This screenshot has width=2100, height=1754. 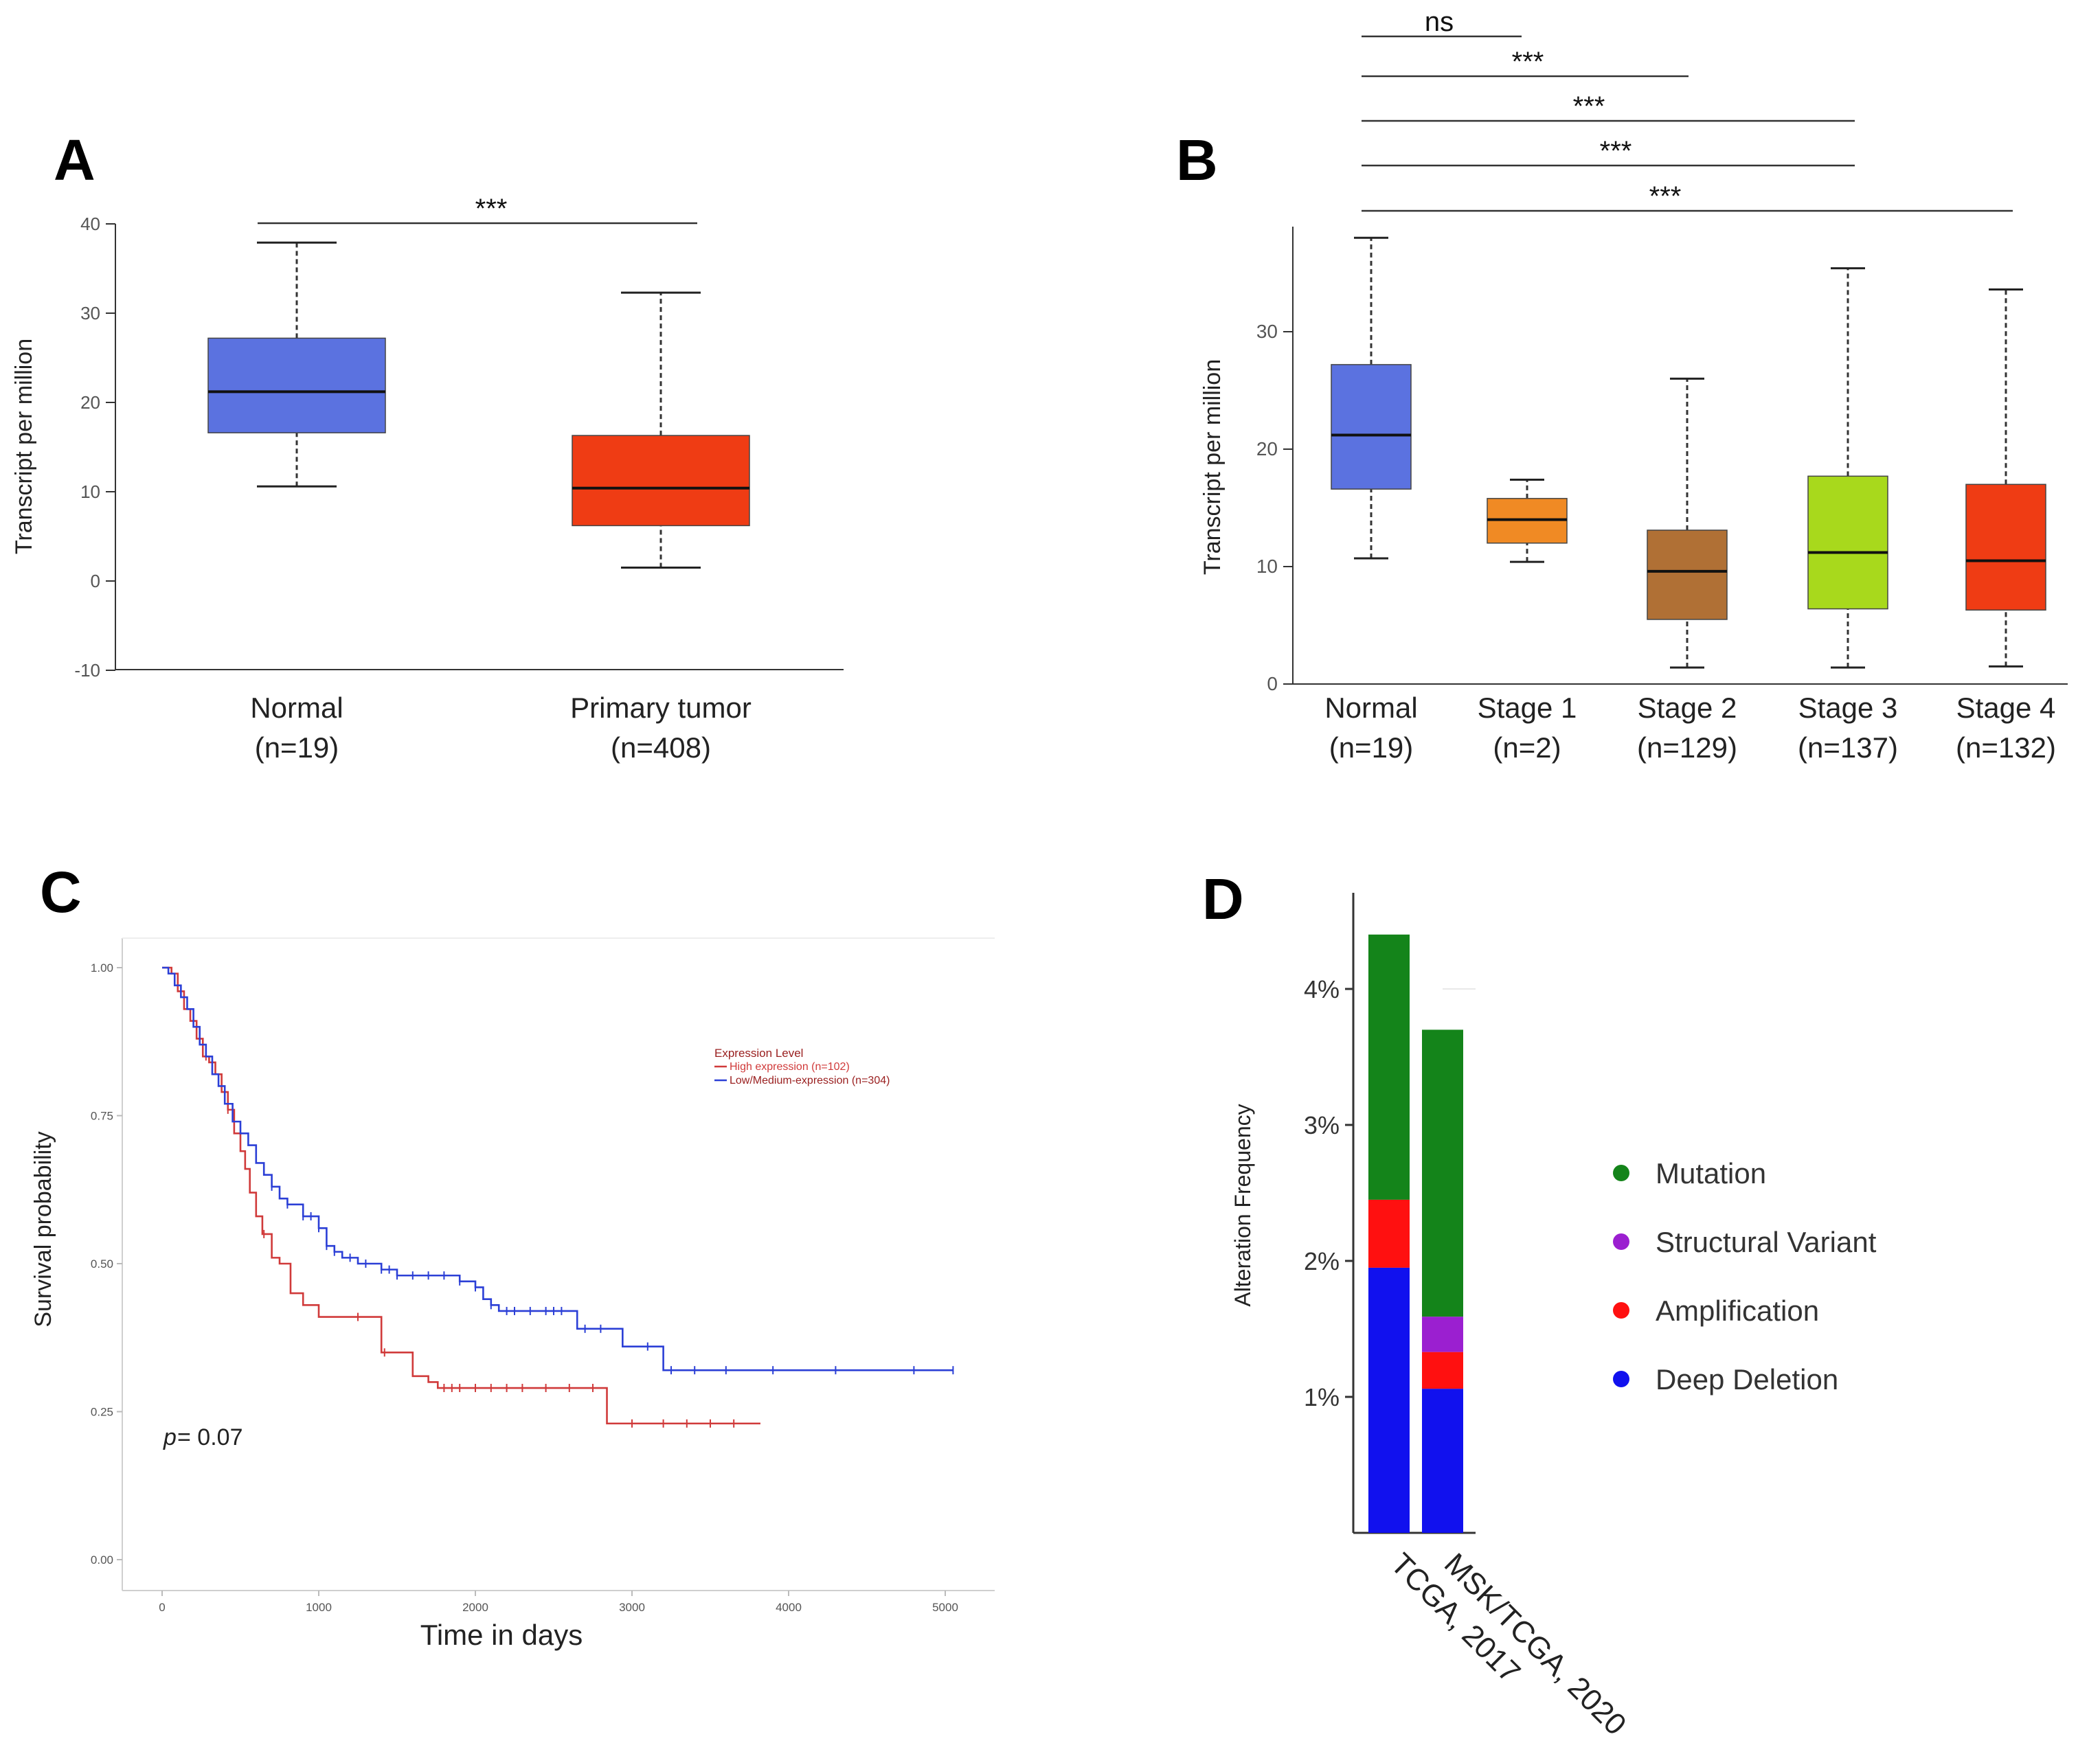 What do you see at coordinates (1322, 989) in the screenshot?
I see `y-tick-label: 4%` at bounding box center [1322, 989].